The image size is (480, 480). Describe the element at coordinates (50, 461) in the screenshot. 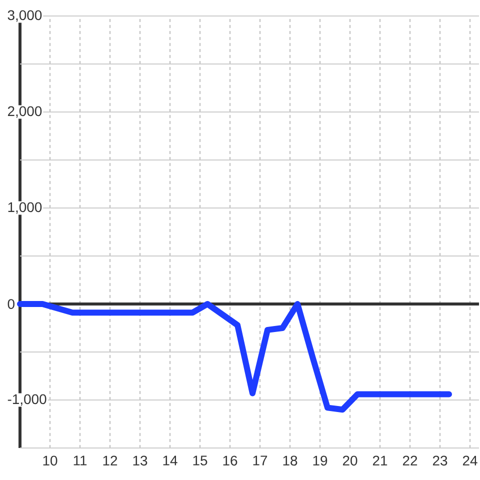

I see `x-tick-label: 10` at that location.